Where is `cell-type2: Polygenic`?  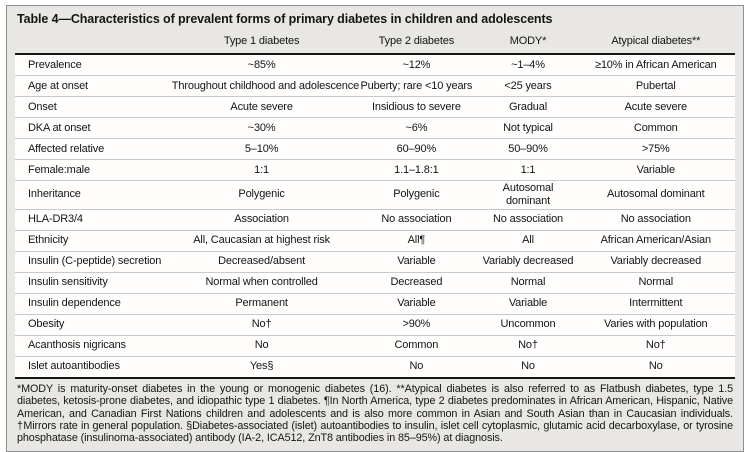 cell-type2: Polygenic is located at coordinates (416, 194).